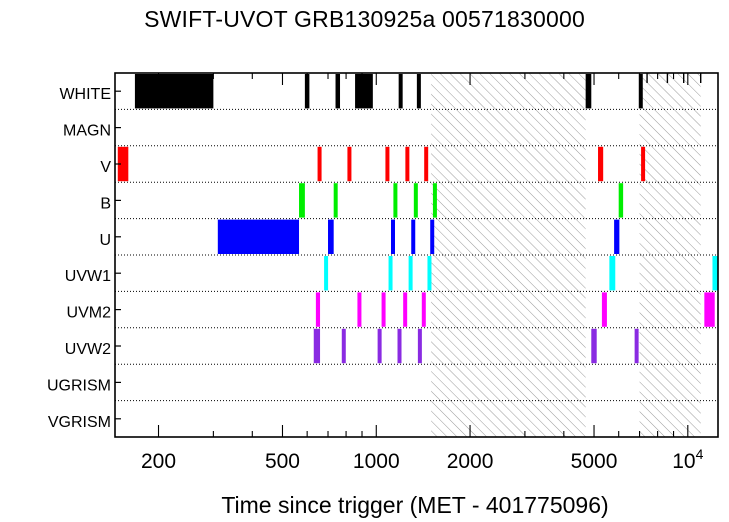  I want to click on row-label: U, so click(105, 240).